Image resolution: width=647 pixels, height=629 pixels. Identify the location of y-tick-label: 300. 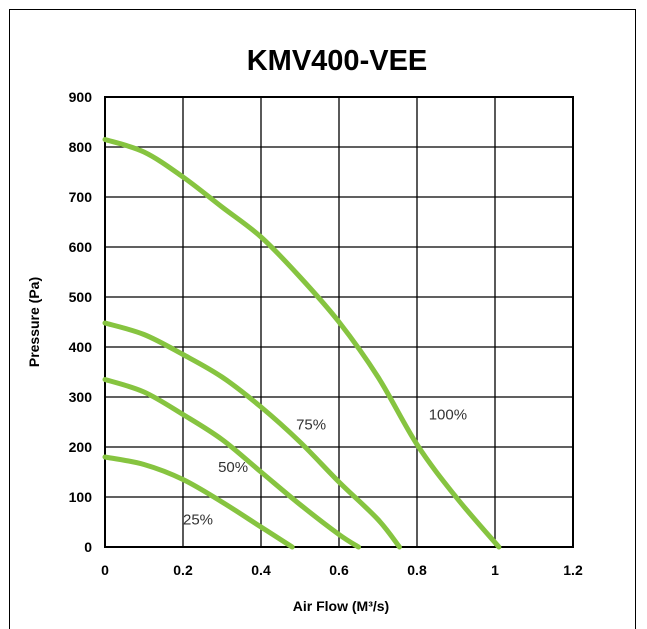
(81, 397).